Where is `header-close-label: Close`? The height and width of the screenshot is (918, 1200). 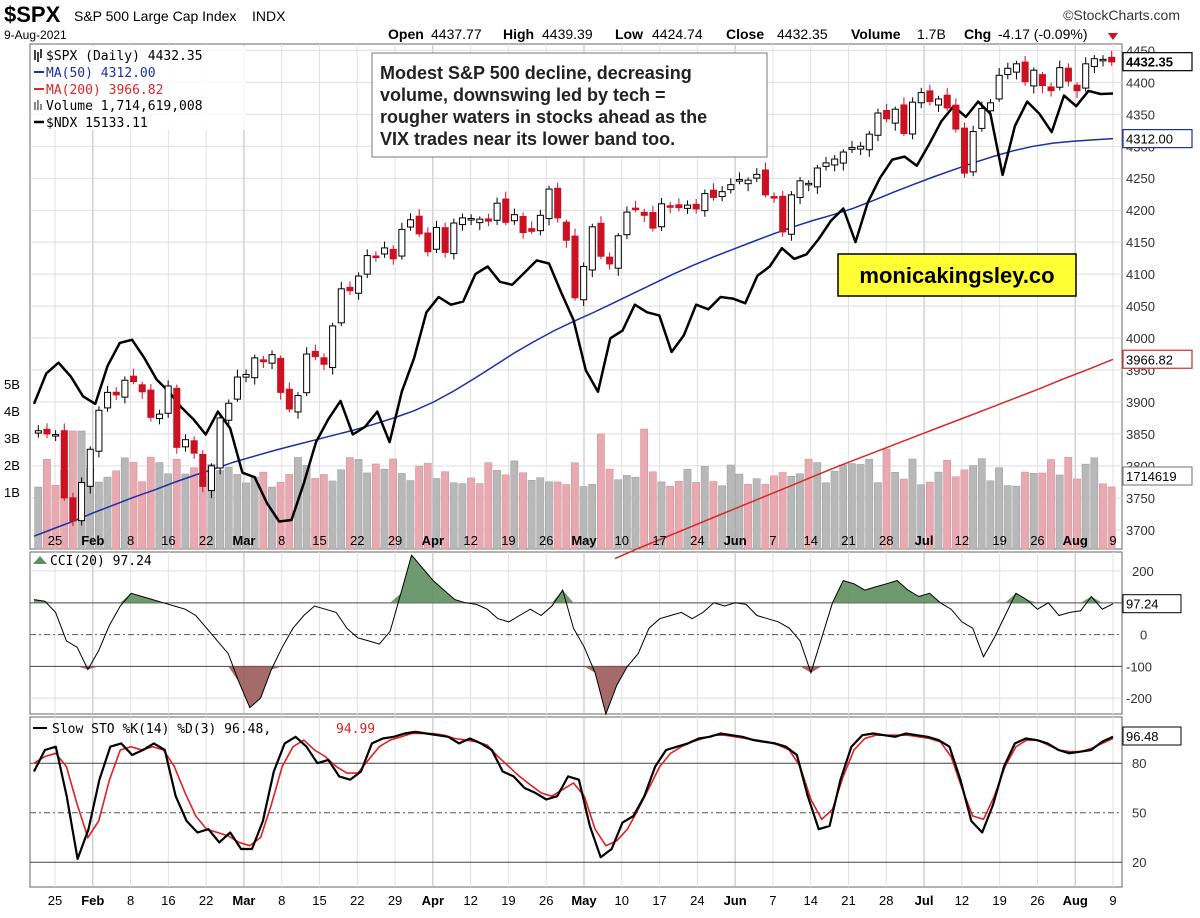
header-close-label: Close is located at coordinates (745, 34).